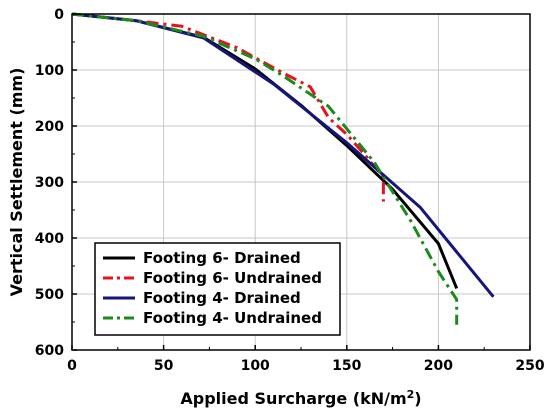 This screenshot has width=550, height=415. What do you see at coordinates (49, 127) in the screenshot?
I see `y-tick-label: 200` at bounding box center [49, 127].